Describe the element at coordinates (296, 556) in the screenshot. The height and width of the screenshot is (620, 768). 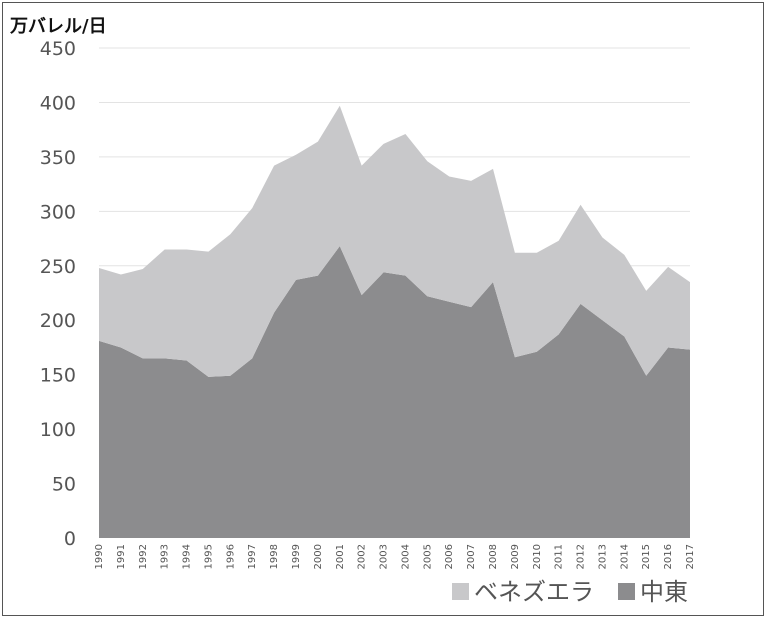
I see `x-tick-label: 1999` at that location.